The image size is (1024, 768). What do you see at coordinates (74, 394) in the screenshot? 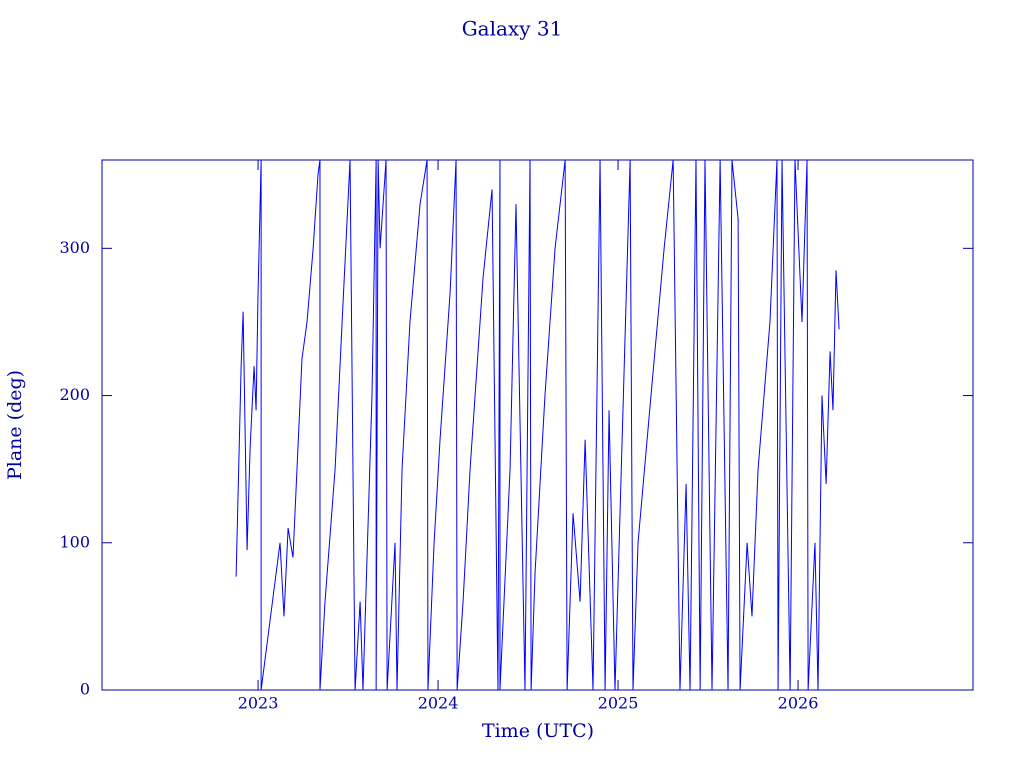
I see `y-tick-label: 200` at bounding box center [74, 394].